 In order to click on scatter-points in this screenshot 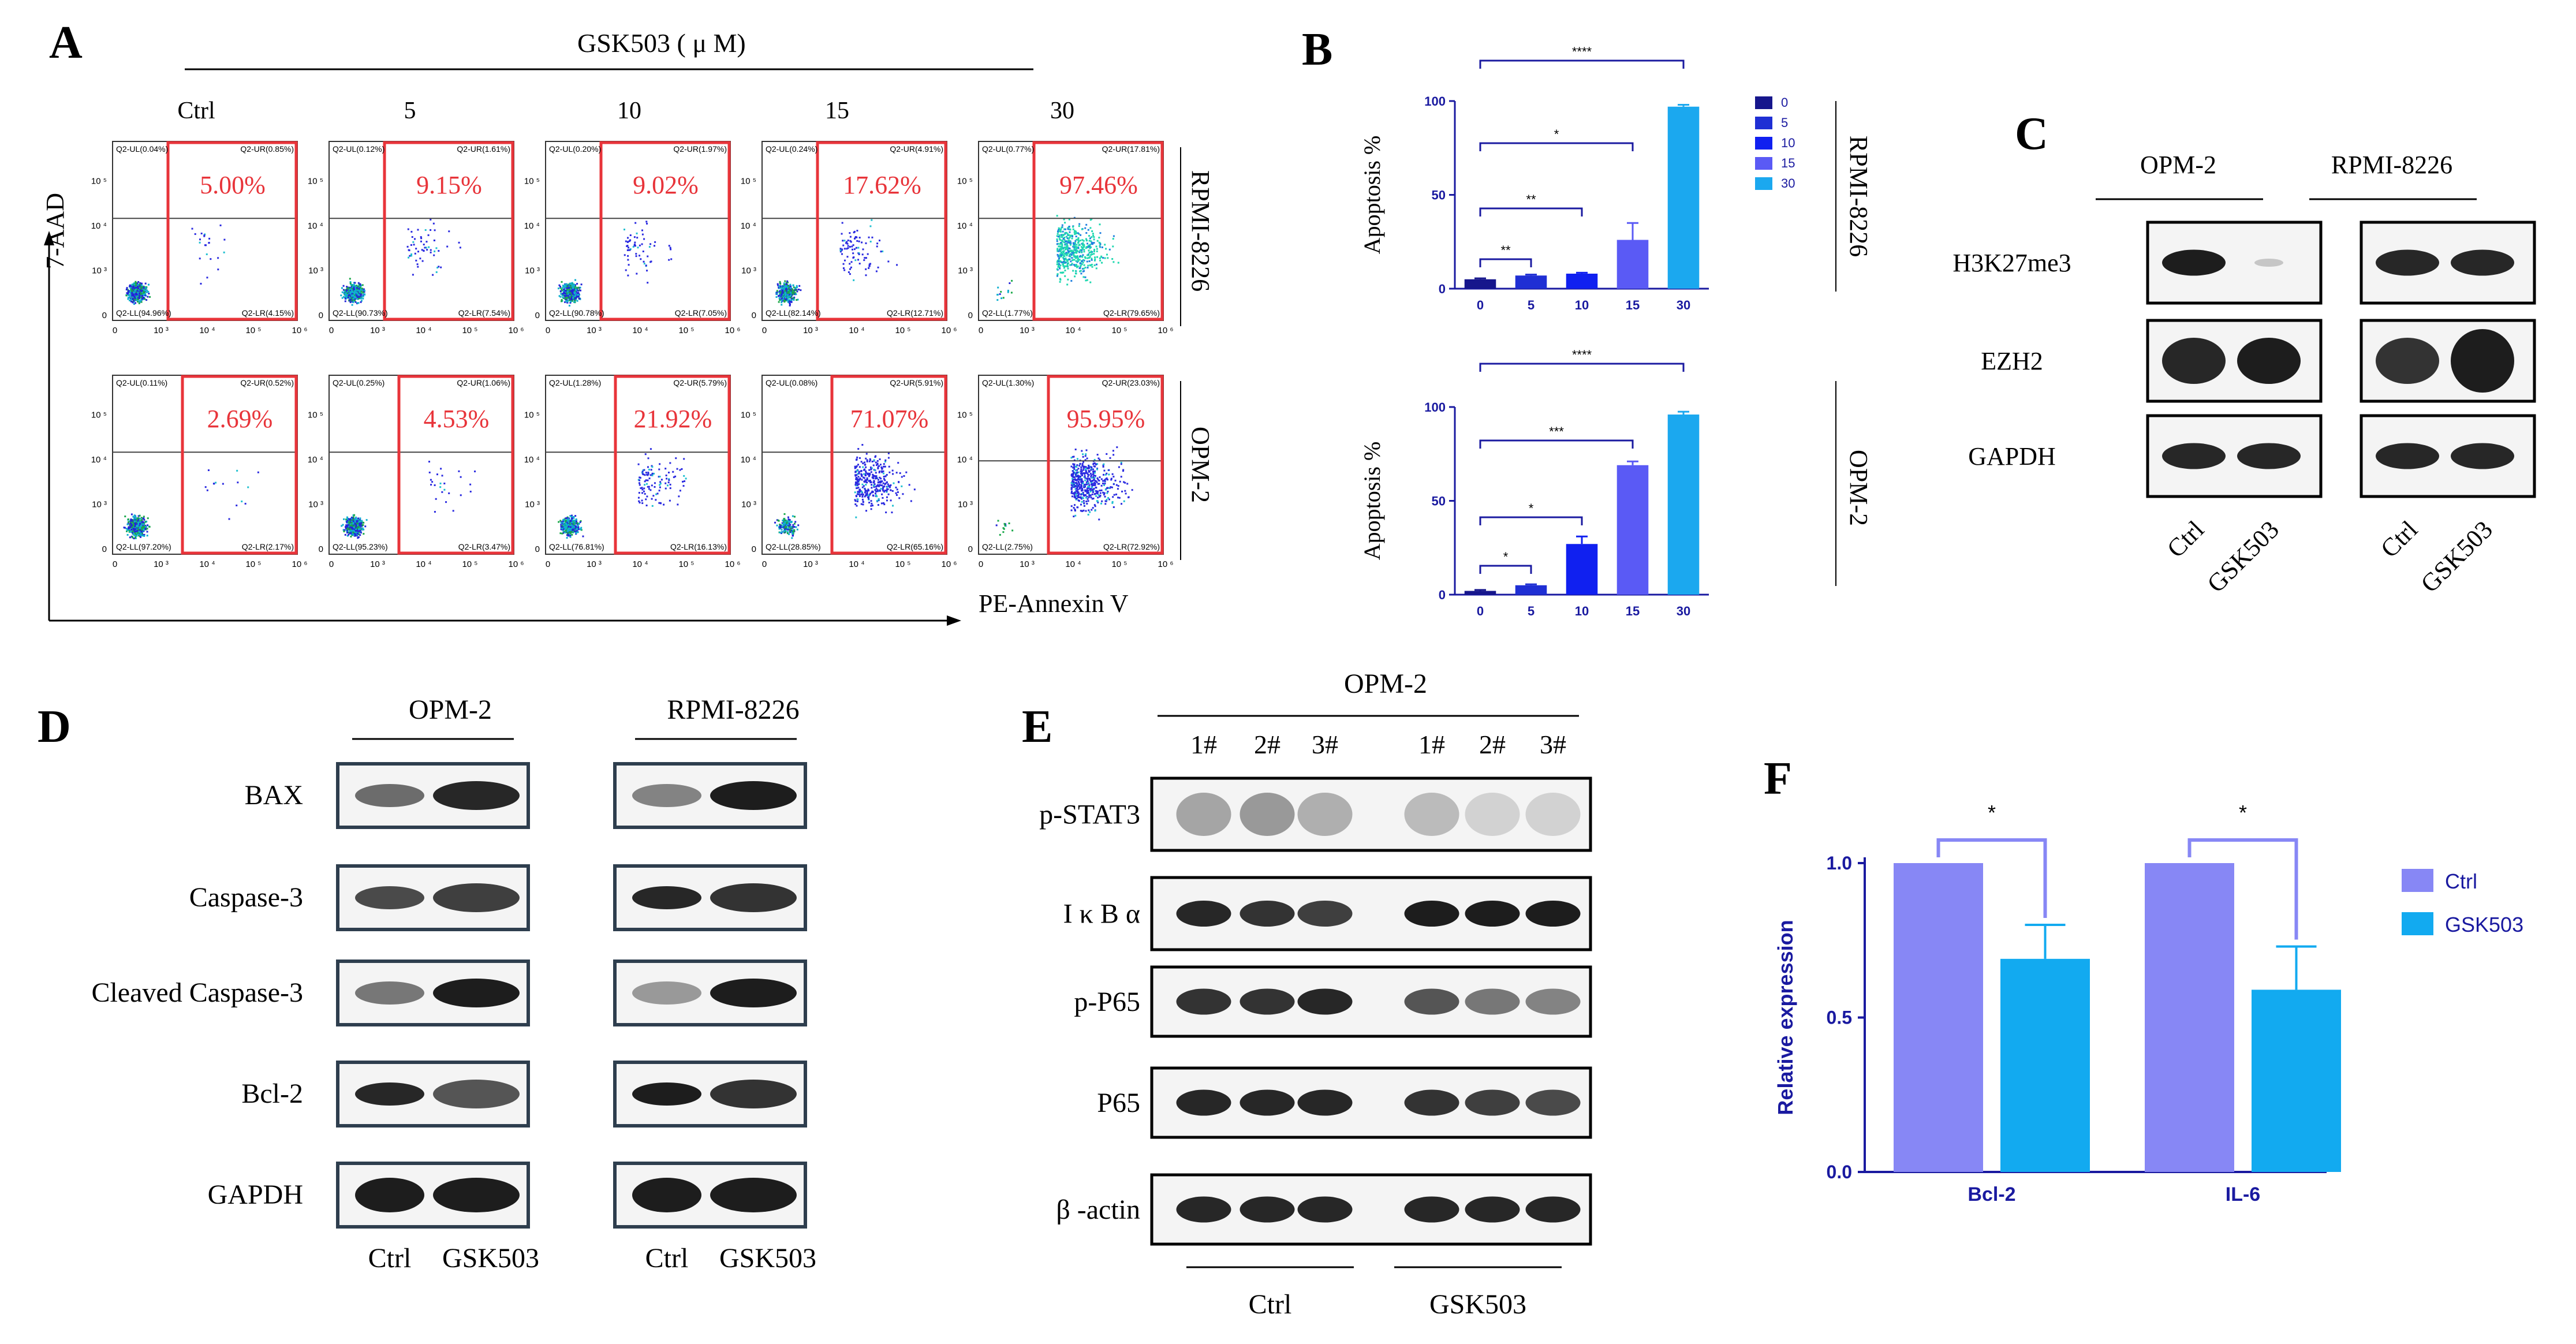, I will do `click(845, 491)`.